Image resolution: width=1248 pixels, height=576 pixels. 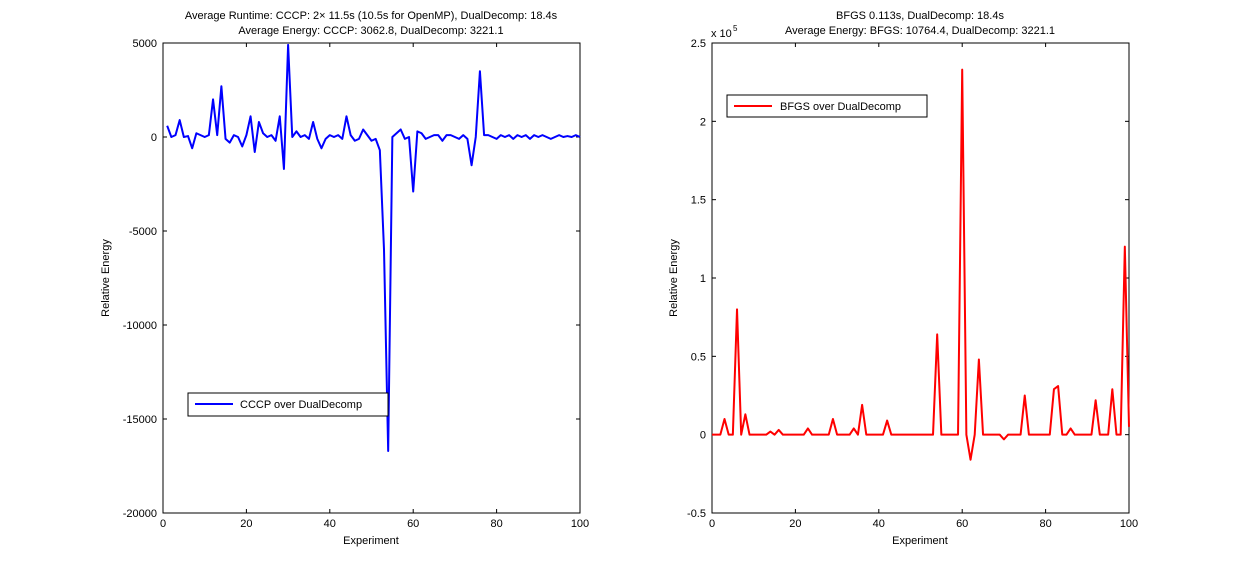 I want to click on y-tick-label: -10000, so click(x=140, y=326).